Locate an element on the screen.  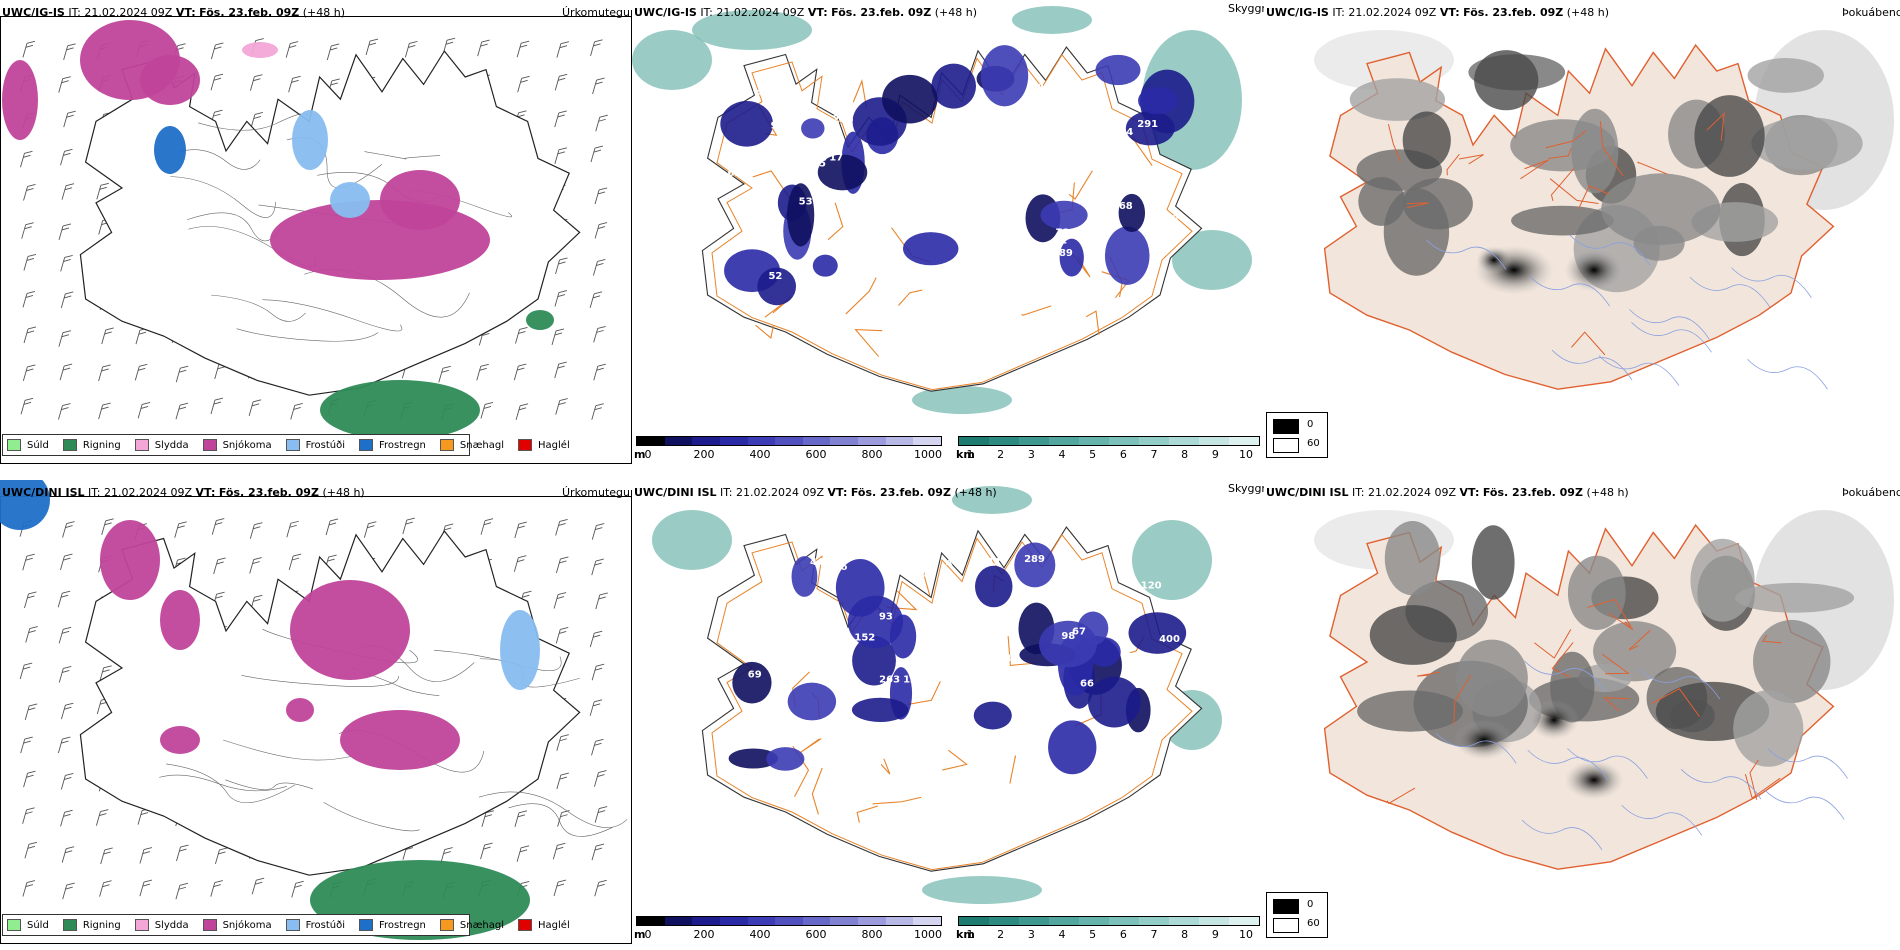
colorbar-tick: 9 is located at coordinates (1215, 454).